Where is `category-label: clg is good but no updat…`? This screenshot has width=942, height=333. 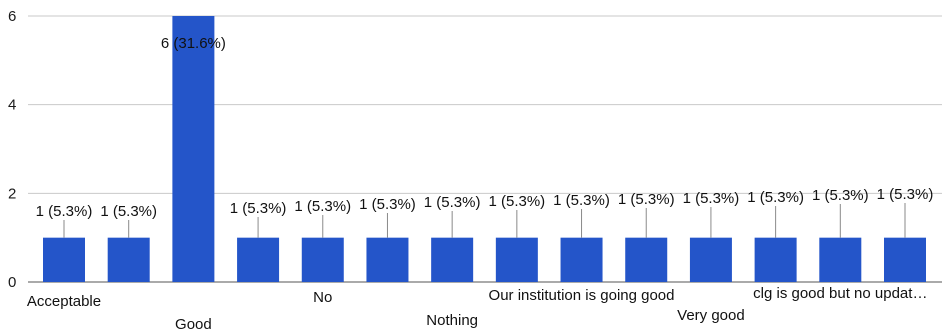
category-label: clg is good but no updat… is located at coordinates (840, 293).